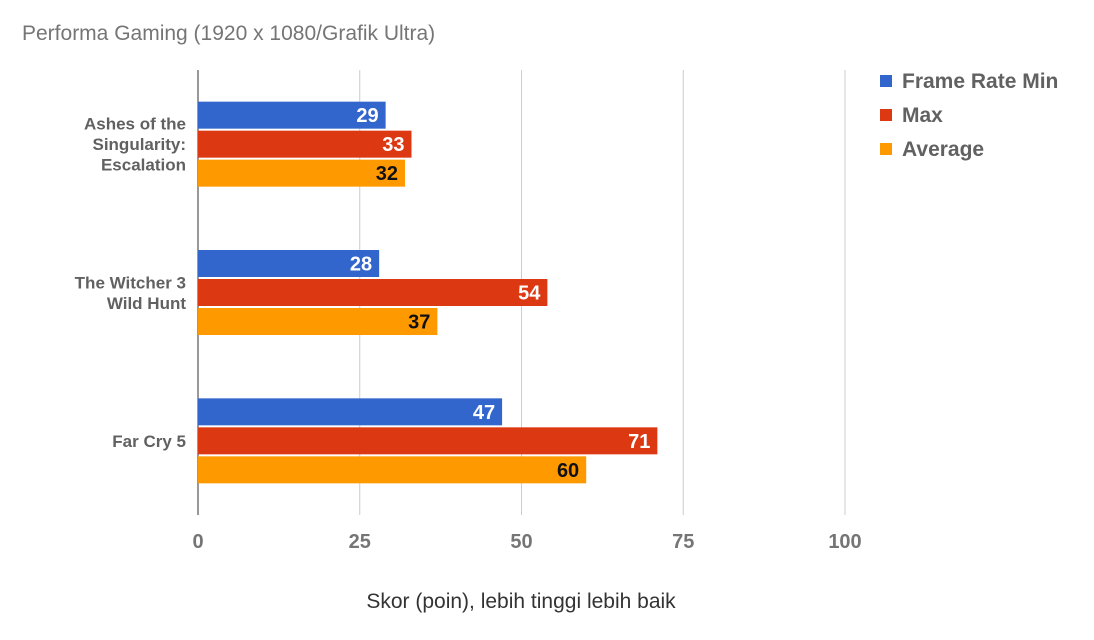  Describe the element at coordinates (683, 542) in the screenshot. I see `x-tick-label: 75` at that location.